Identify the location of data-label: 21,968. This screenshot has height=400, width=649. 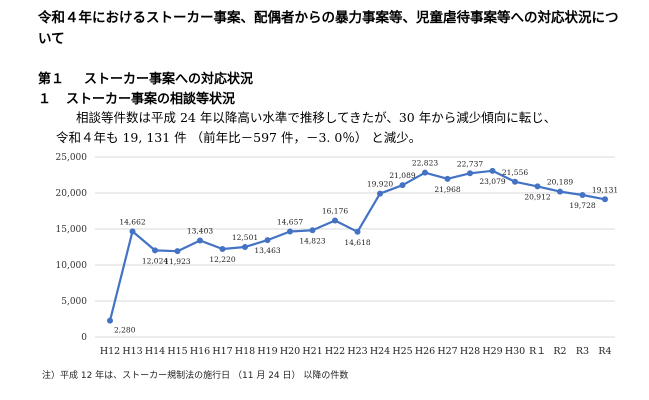
(447, 189).